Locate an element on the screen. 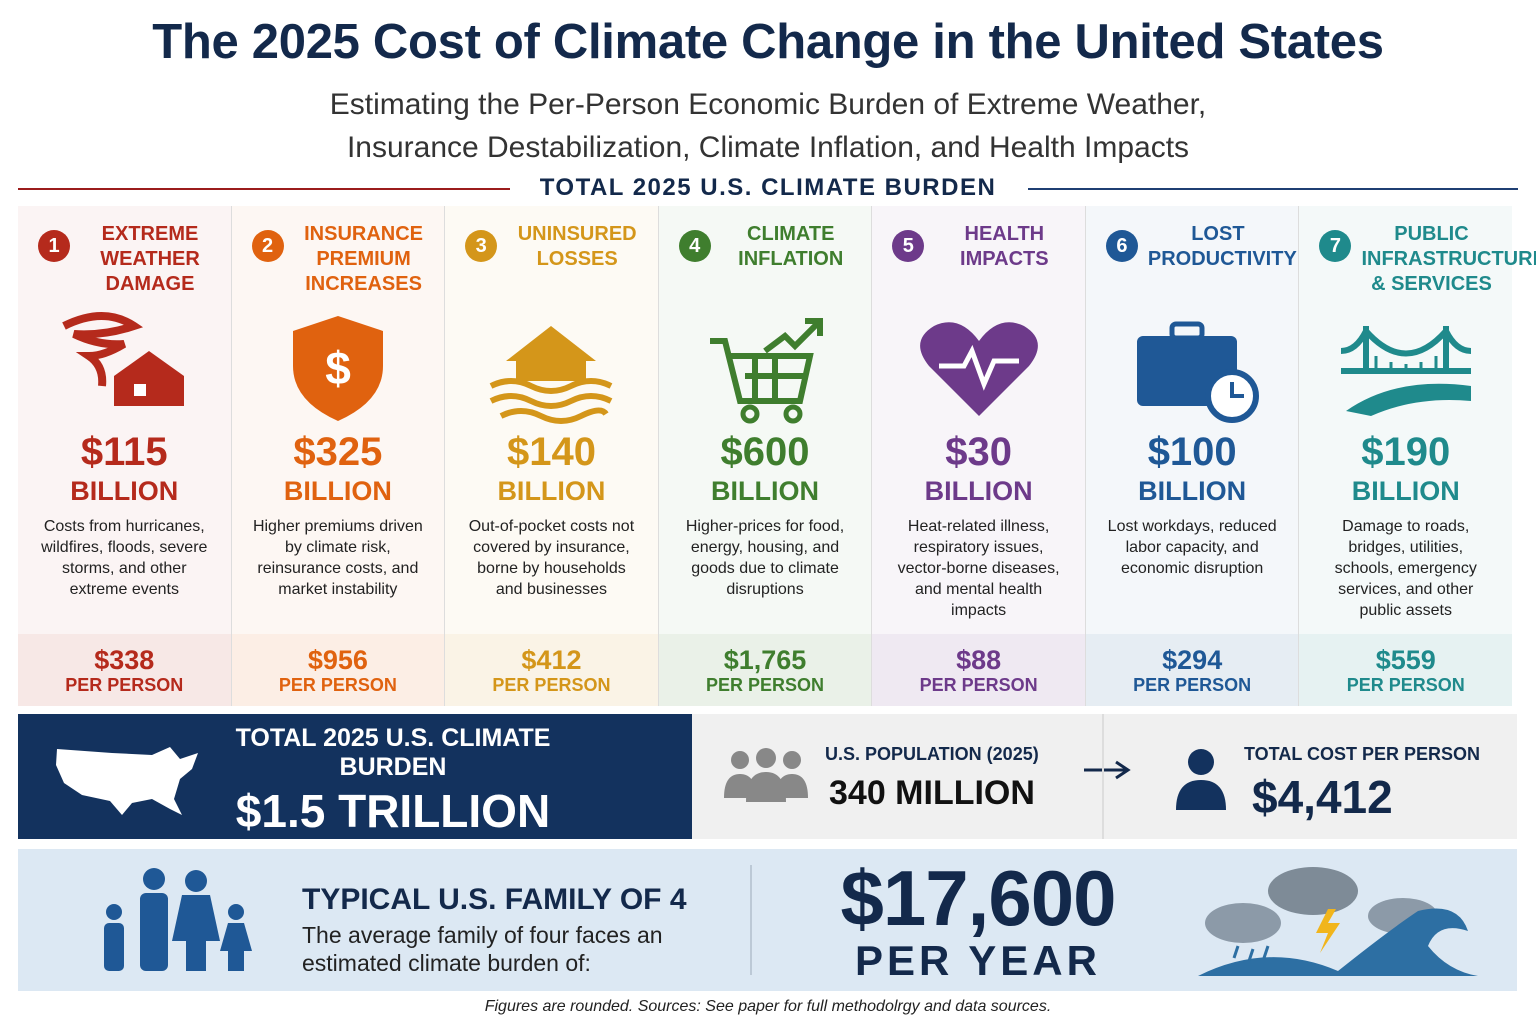  card-number: 1 is located at coordinates (54, 246).